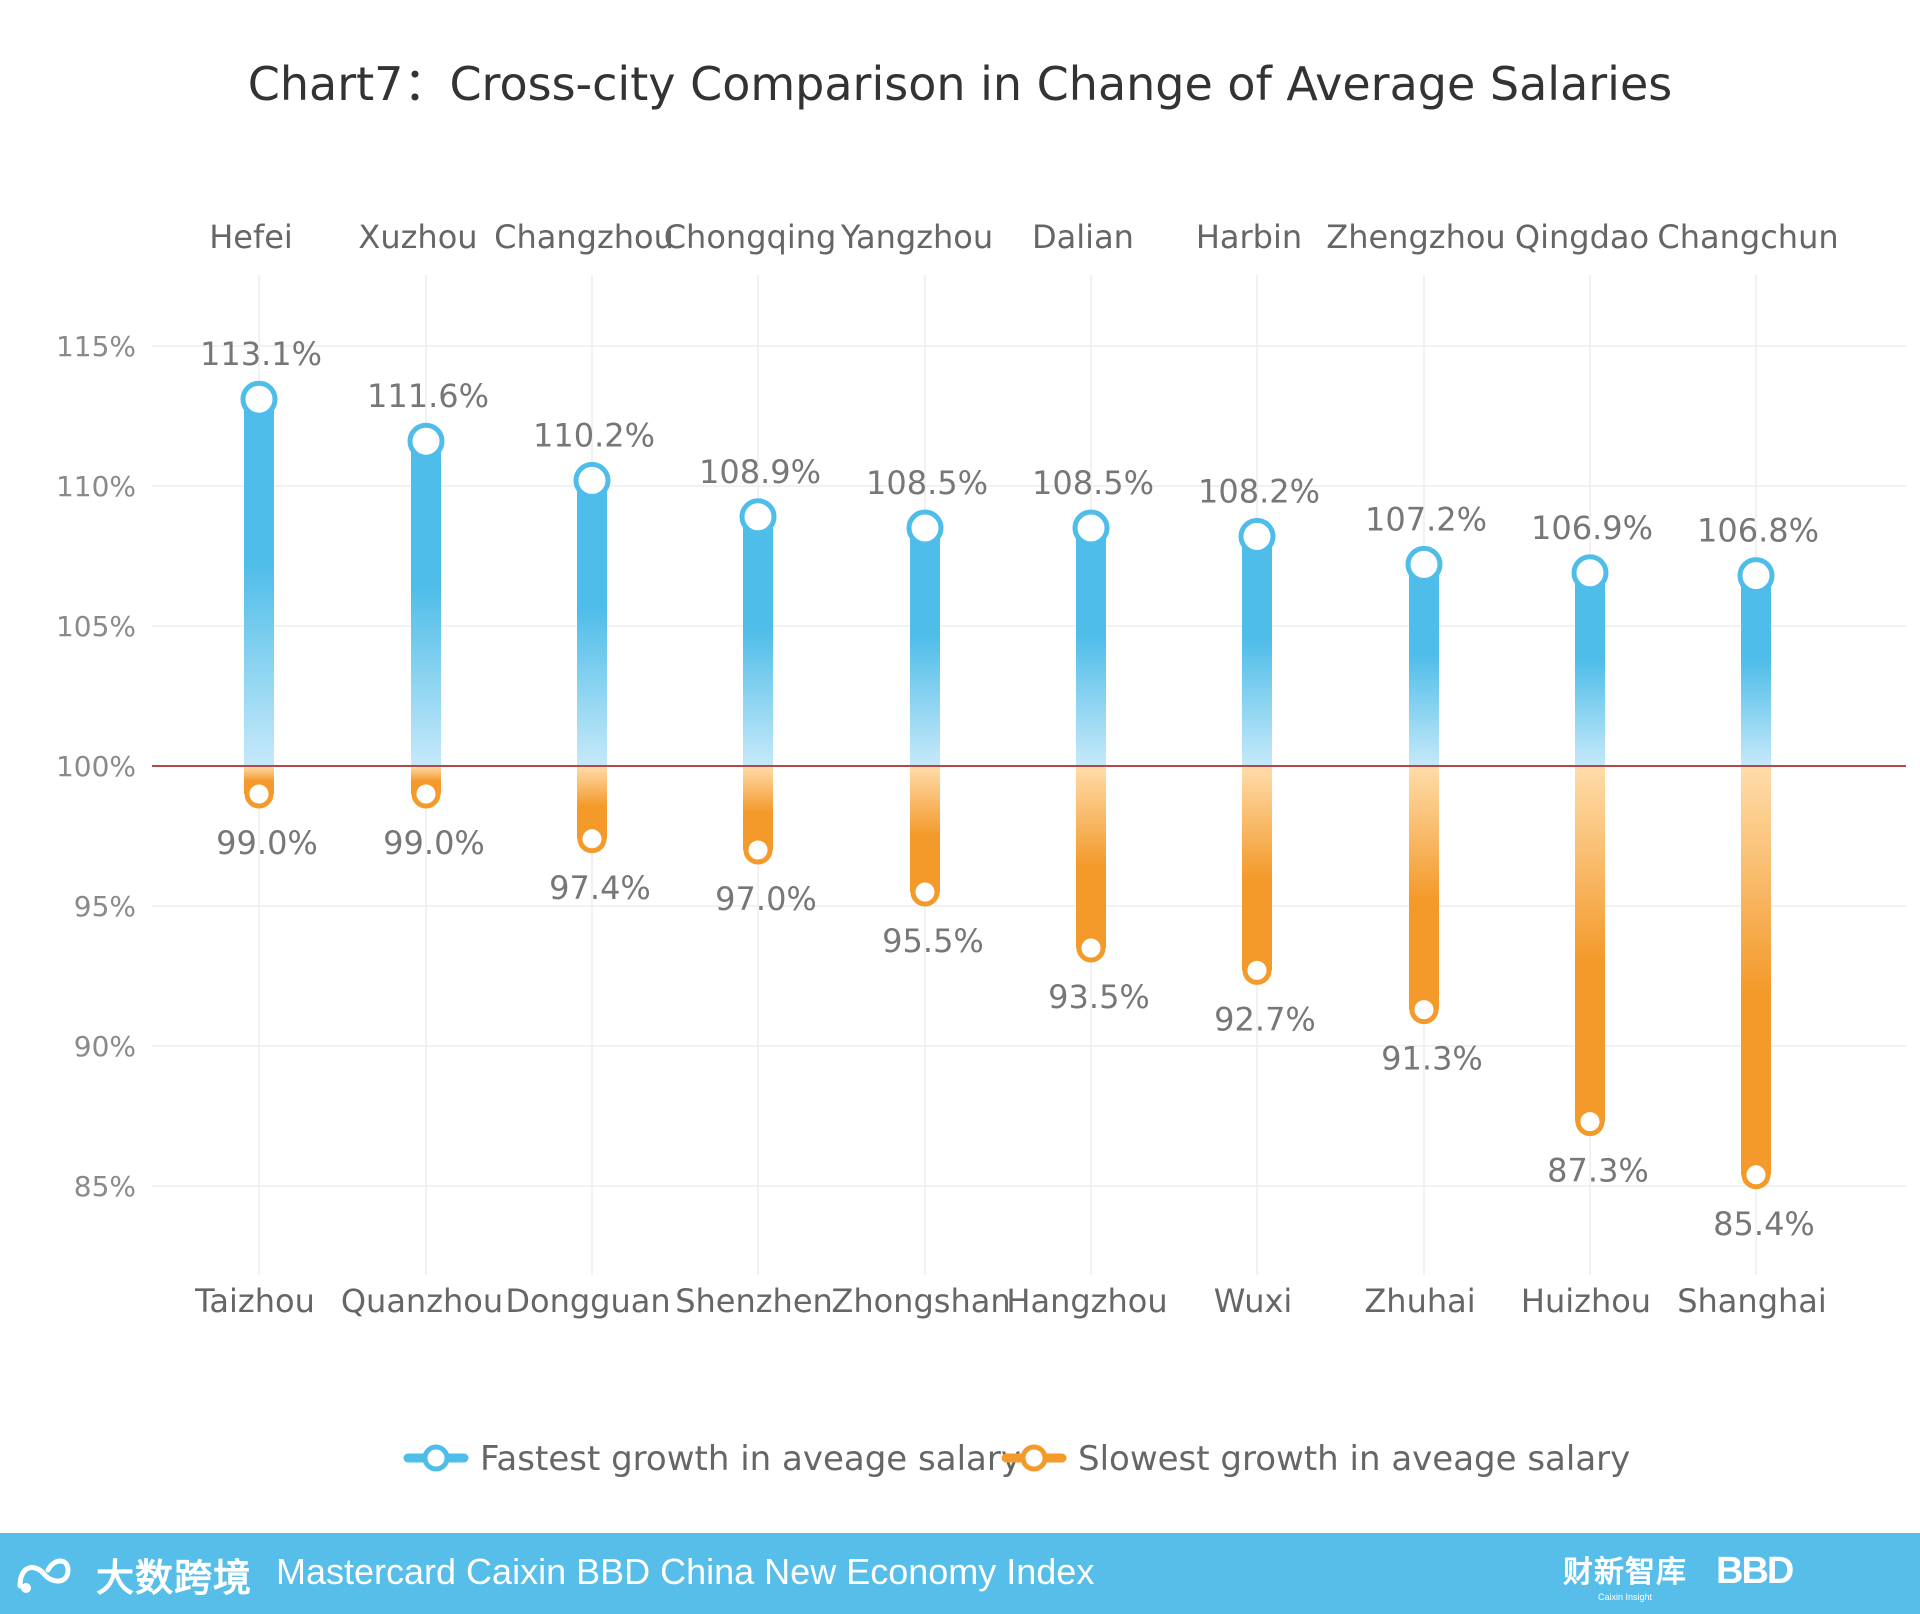  Describe the element at coordinates (96, 486) in the screenshot. I see `y-tick-label: 110%` at that location.